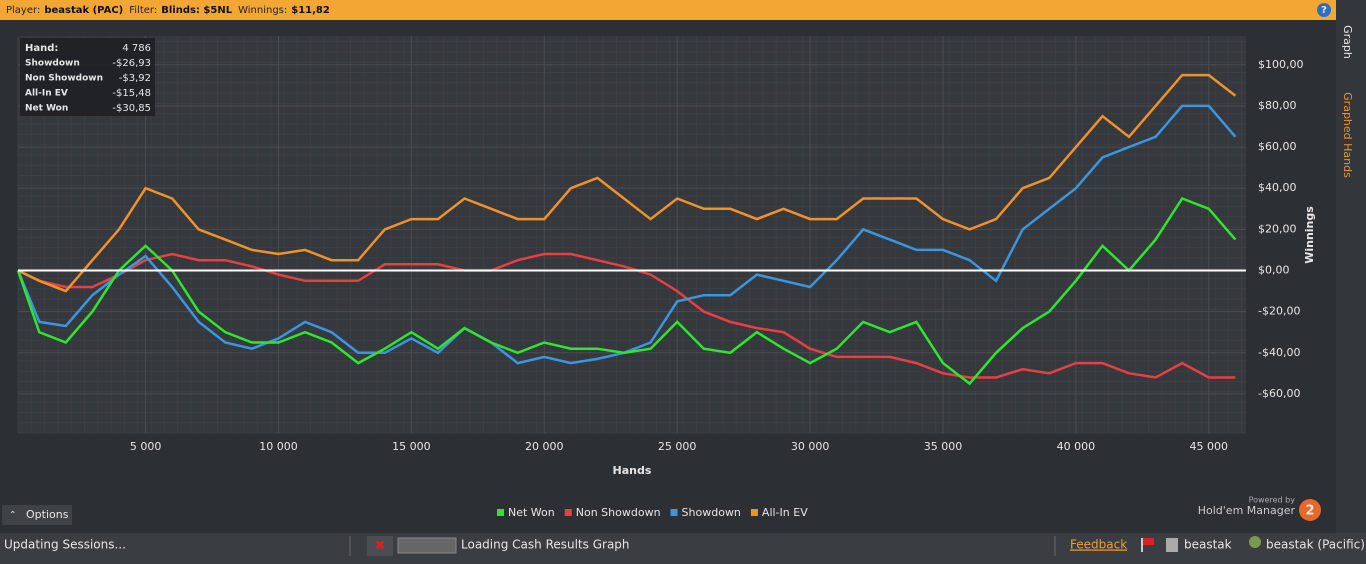 The height and width of the screenshot is (564, 1366). What do you see at coordinates (47, 514) in the screenshot?
I see `options-label: Options` at bounding box center [47, 514].